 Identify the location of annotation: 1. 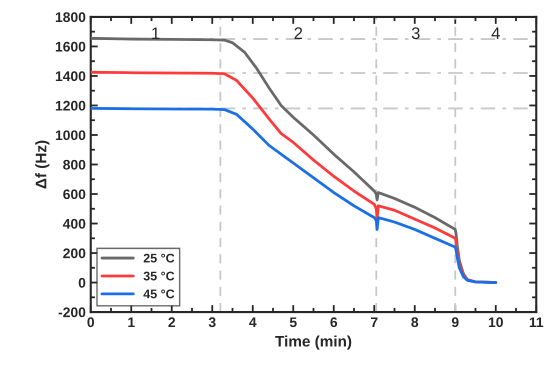
(156, 33).